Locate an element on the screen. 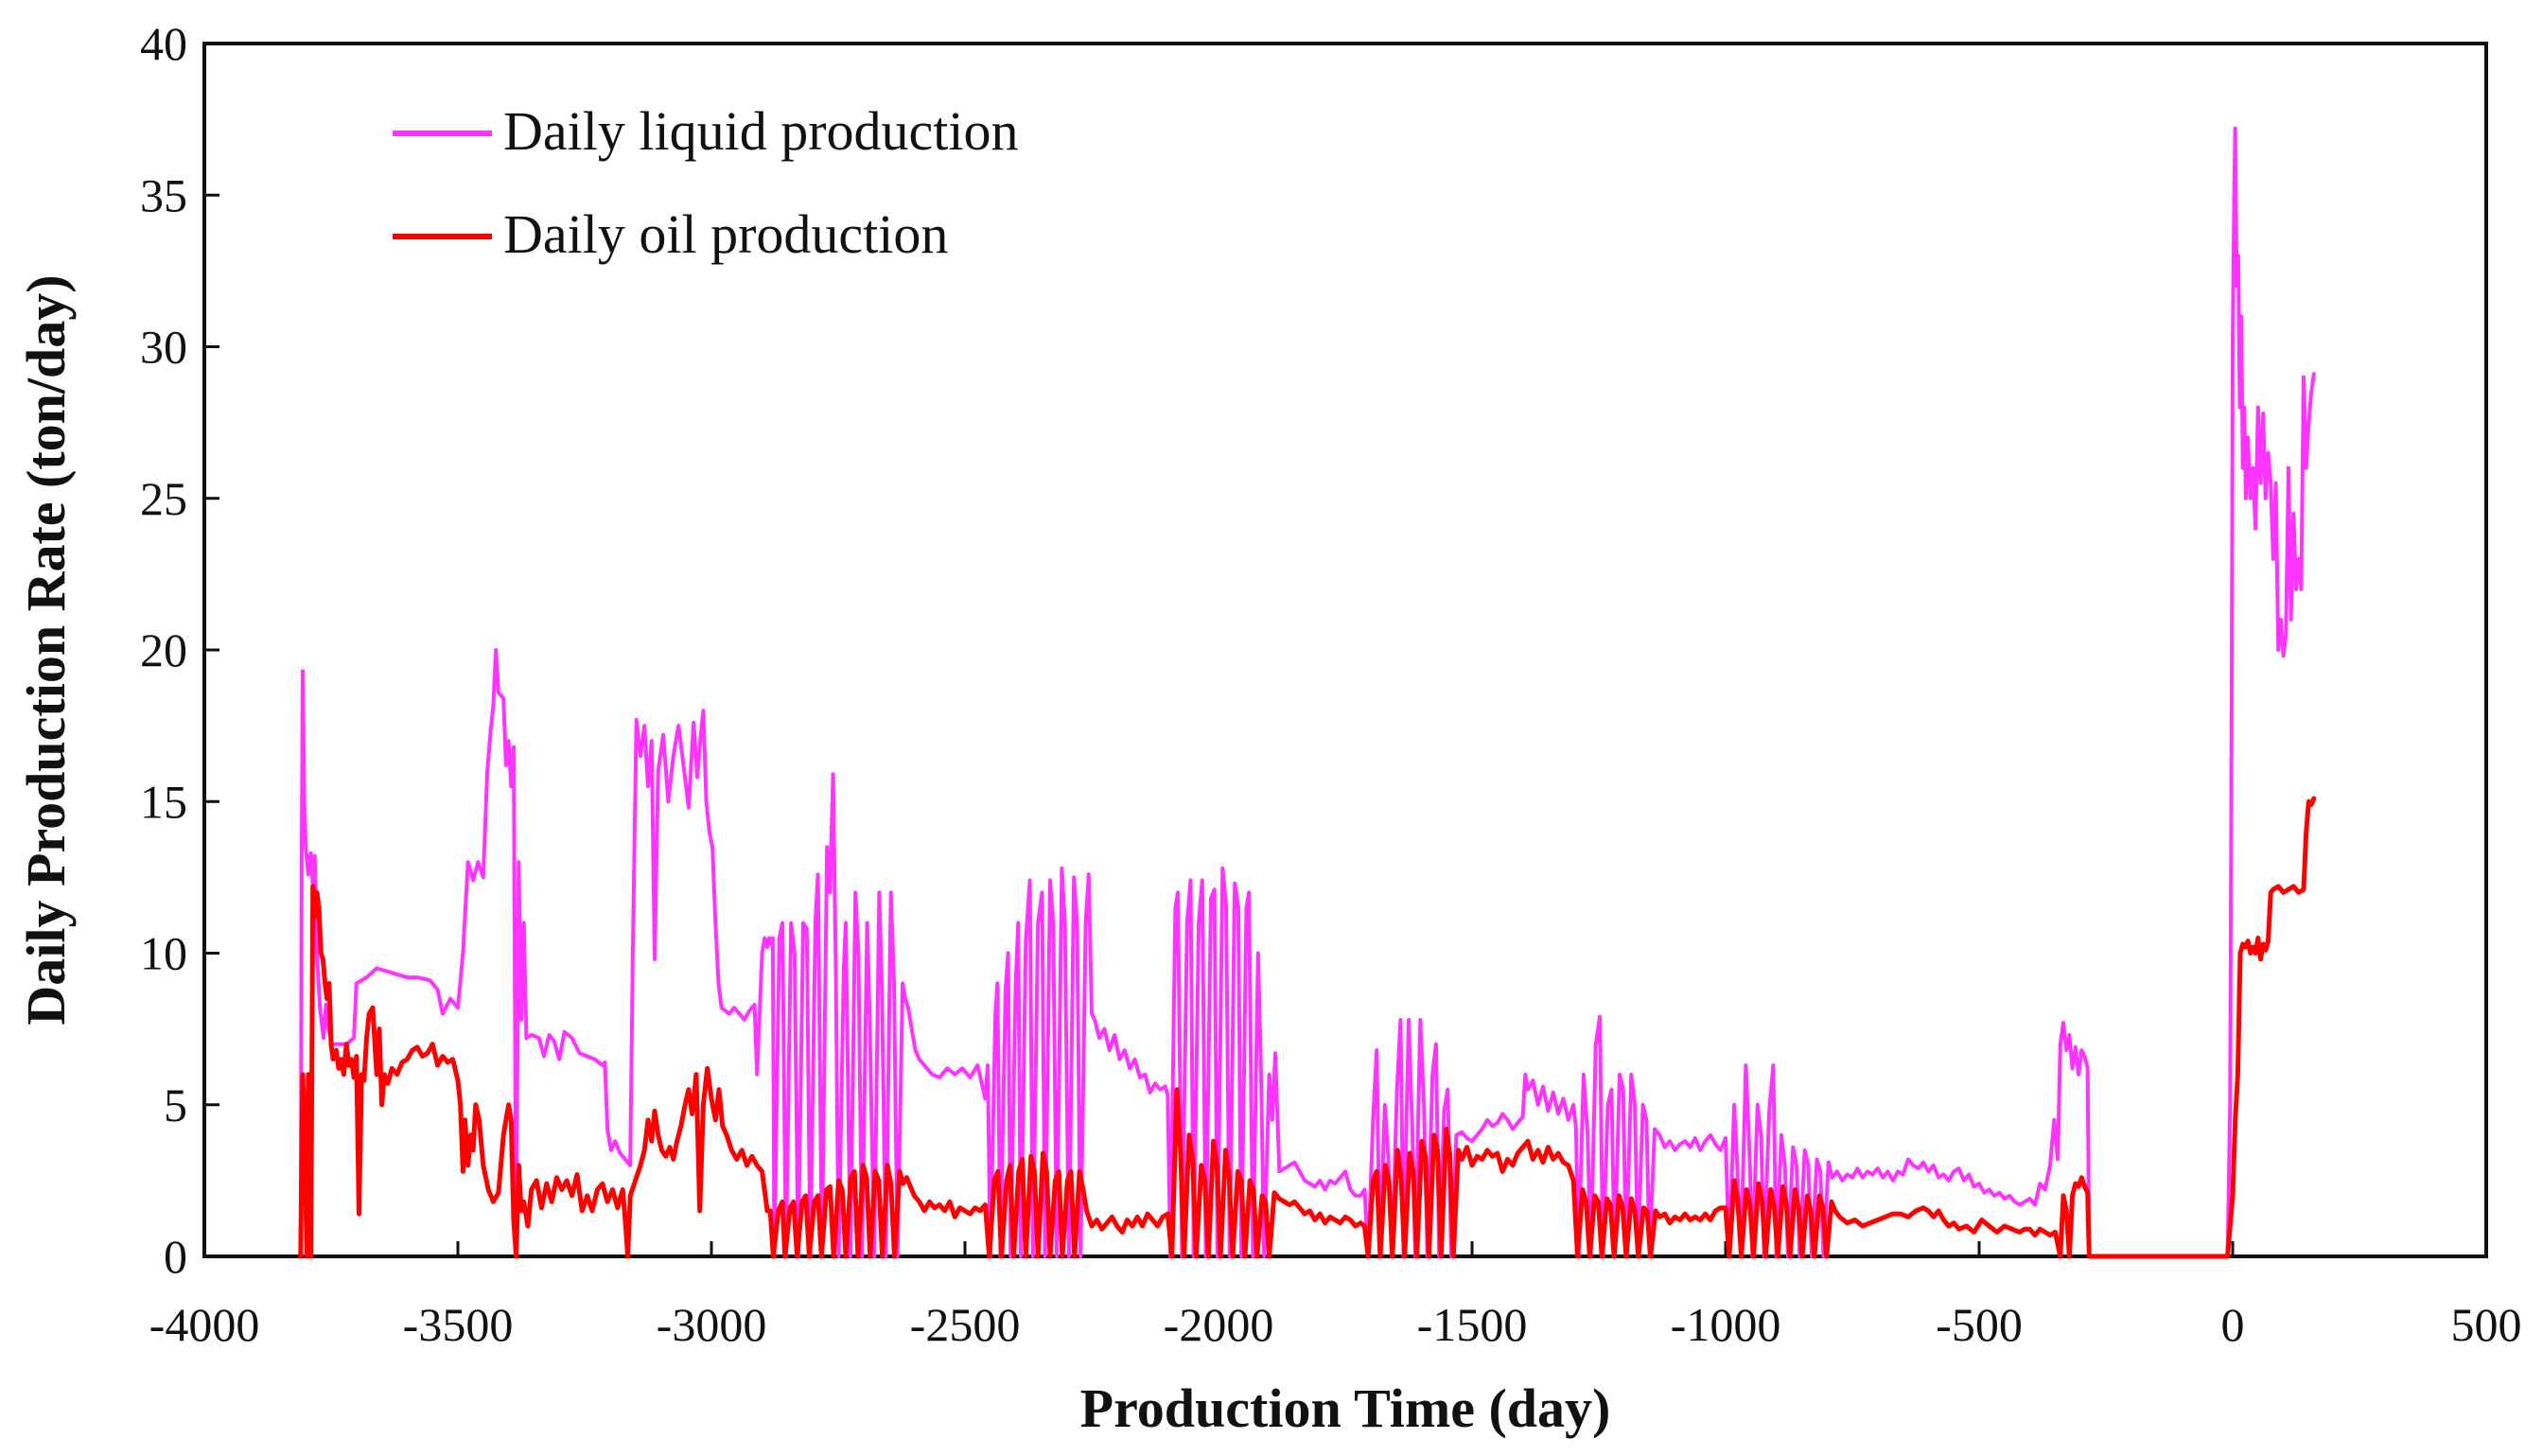 The image size is (2543, 1456). y-tick-label-0: 0 is located at coordinates (175, 1256).